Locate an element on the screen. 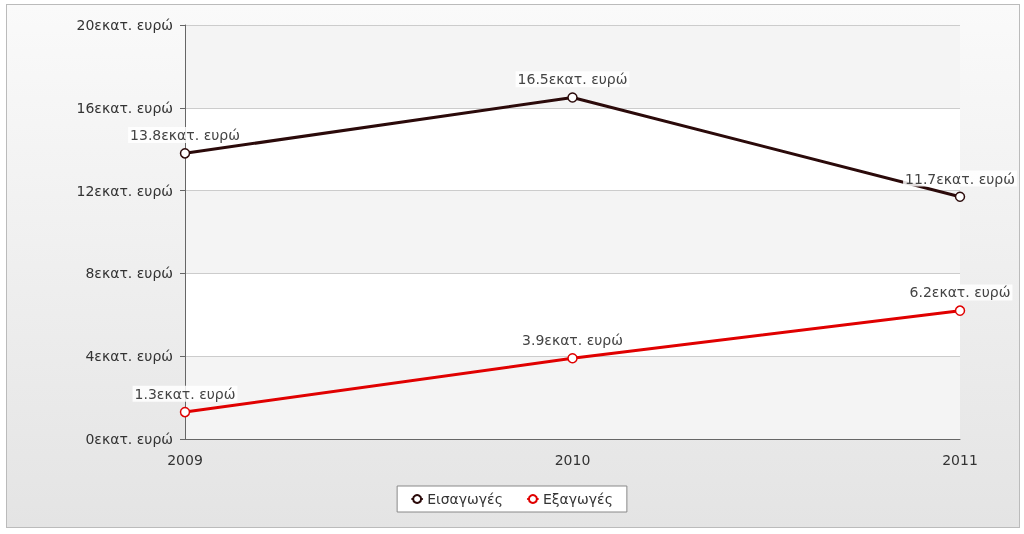  x-tick-label: 2009 is located at coordinates (185, 460).